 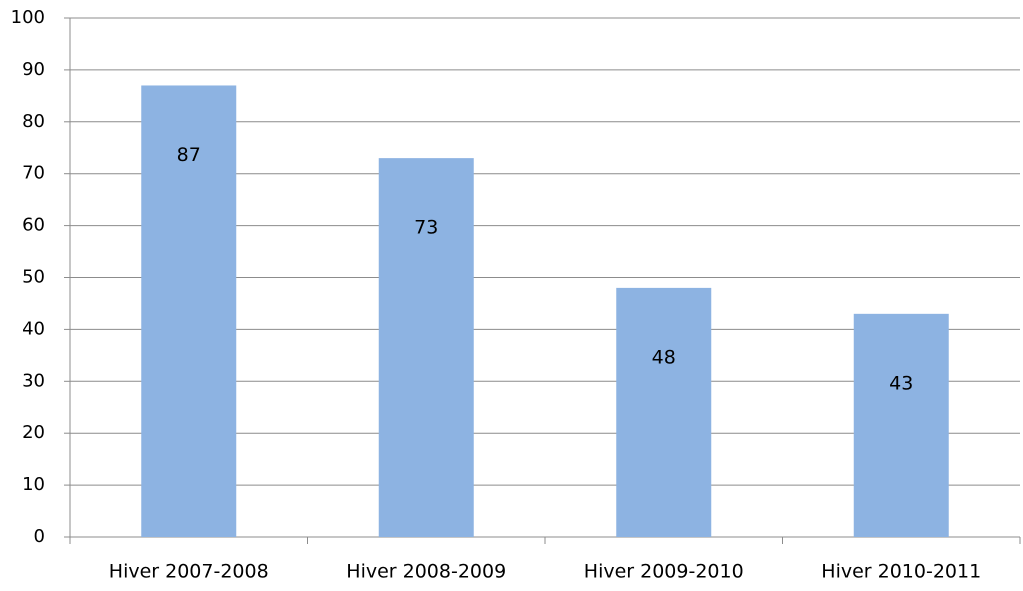 I want to click on y-tick-label: 100, so click(x=28, y=17).